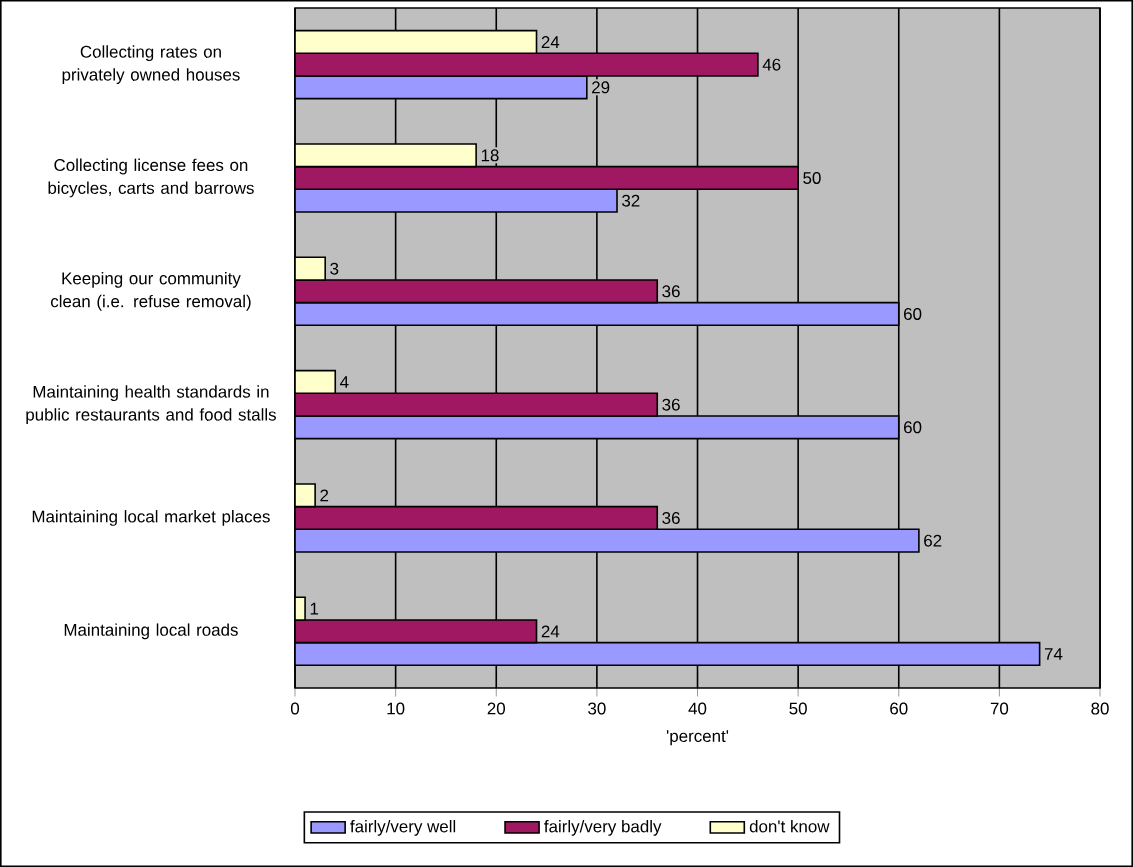  What do you see at coordinates (597, 708) in the screenshot?
I see `x-tick-label: 30` at bounding box center [597, 708].